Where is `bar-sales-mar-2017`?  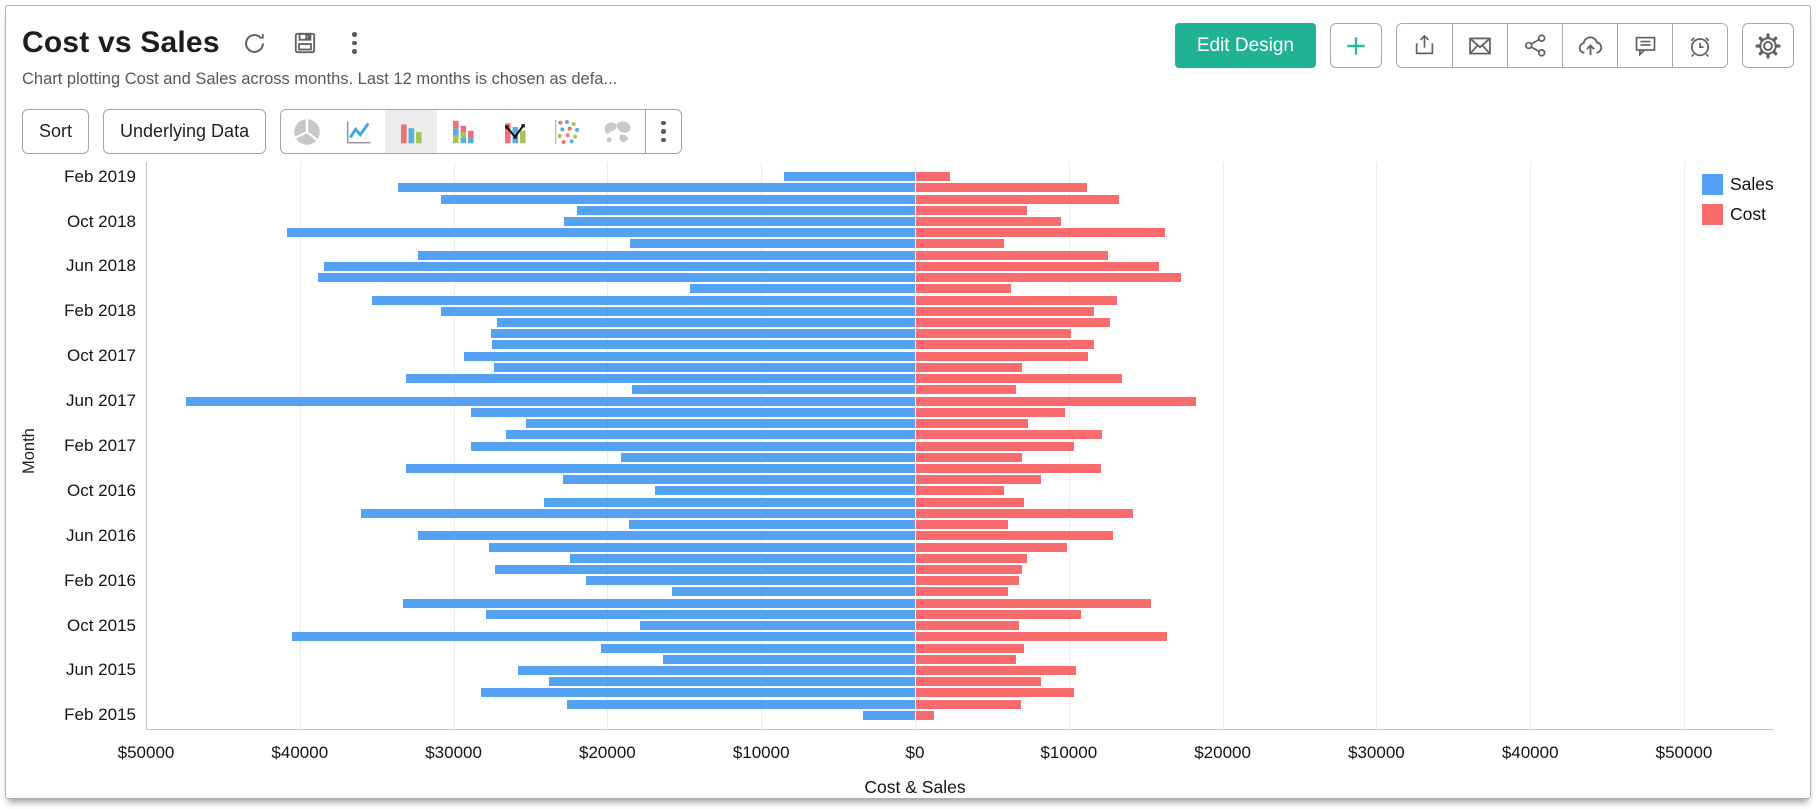 bar-sales-mar-2017 is located at coordinates (710, 435).